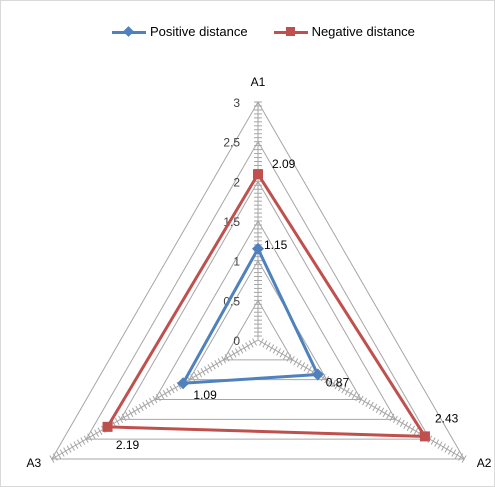 The width and height of the screenshot is (495, 487). Describe the element at coordinates (199, 31) in the screenshot. I see `legend-label-positive: Positive distance` at that location.